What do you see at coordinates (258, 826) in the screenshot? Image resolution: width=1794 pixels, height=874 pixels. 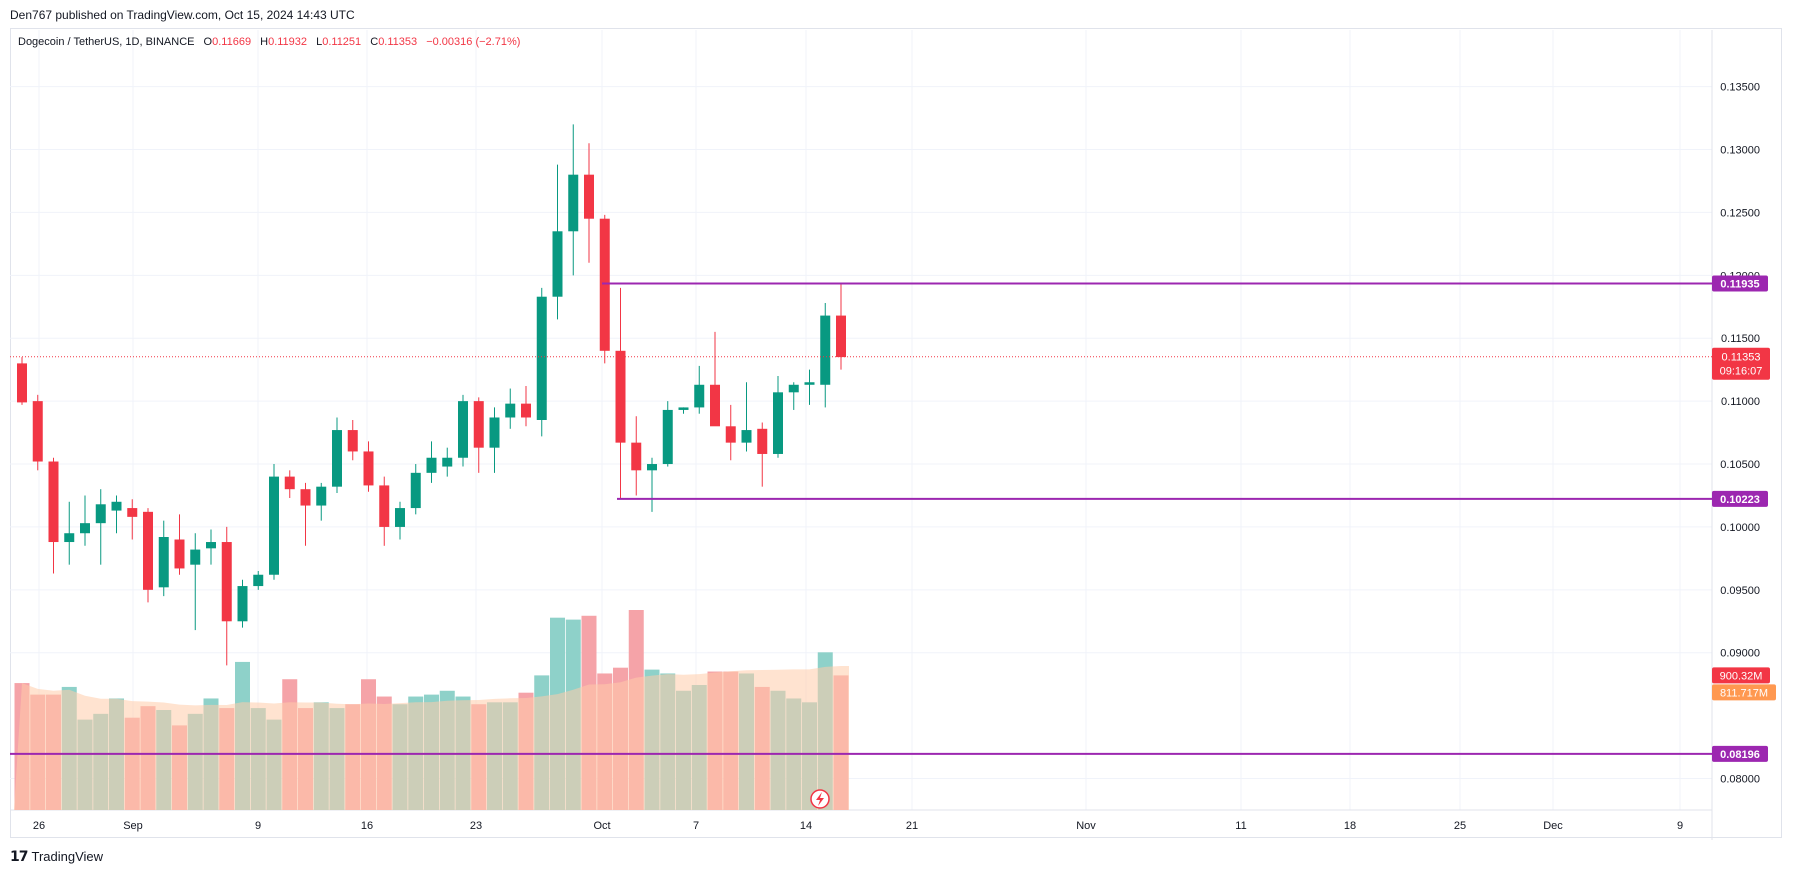 I see `x-tick-label: 9` at bounding box center [258, 826].